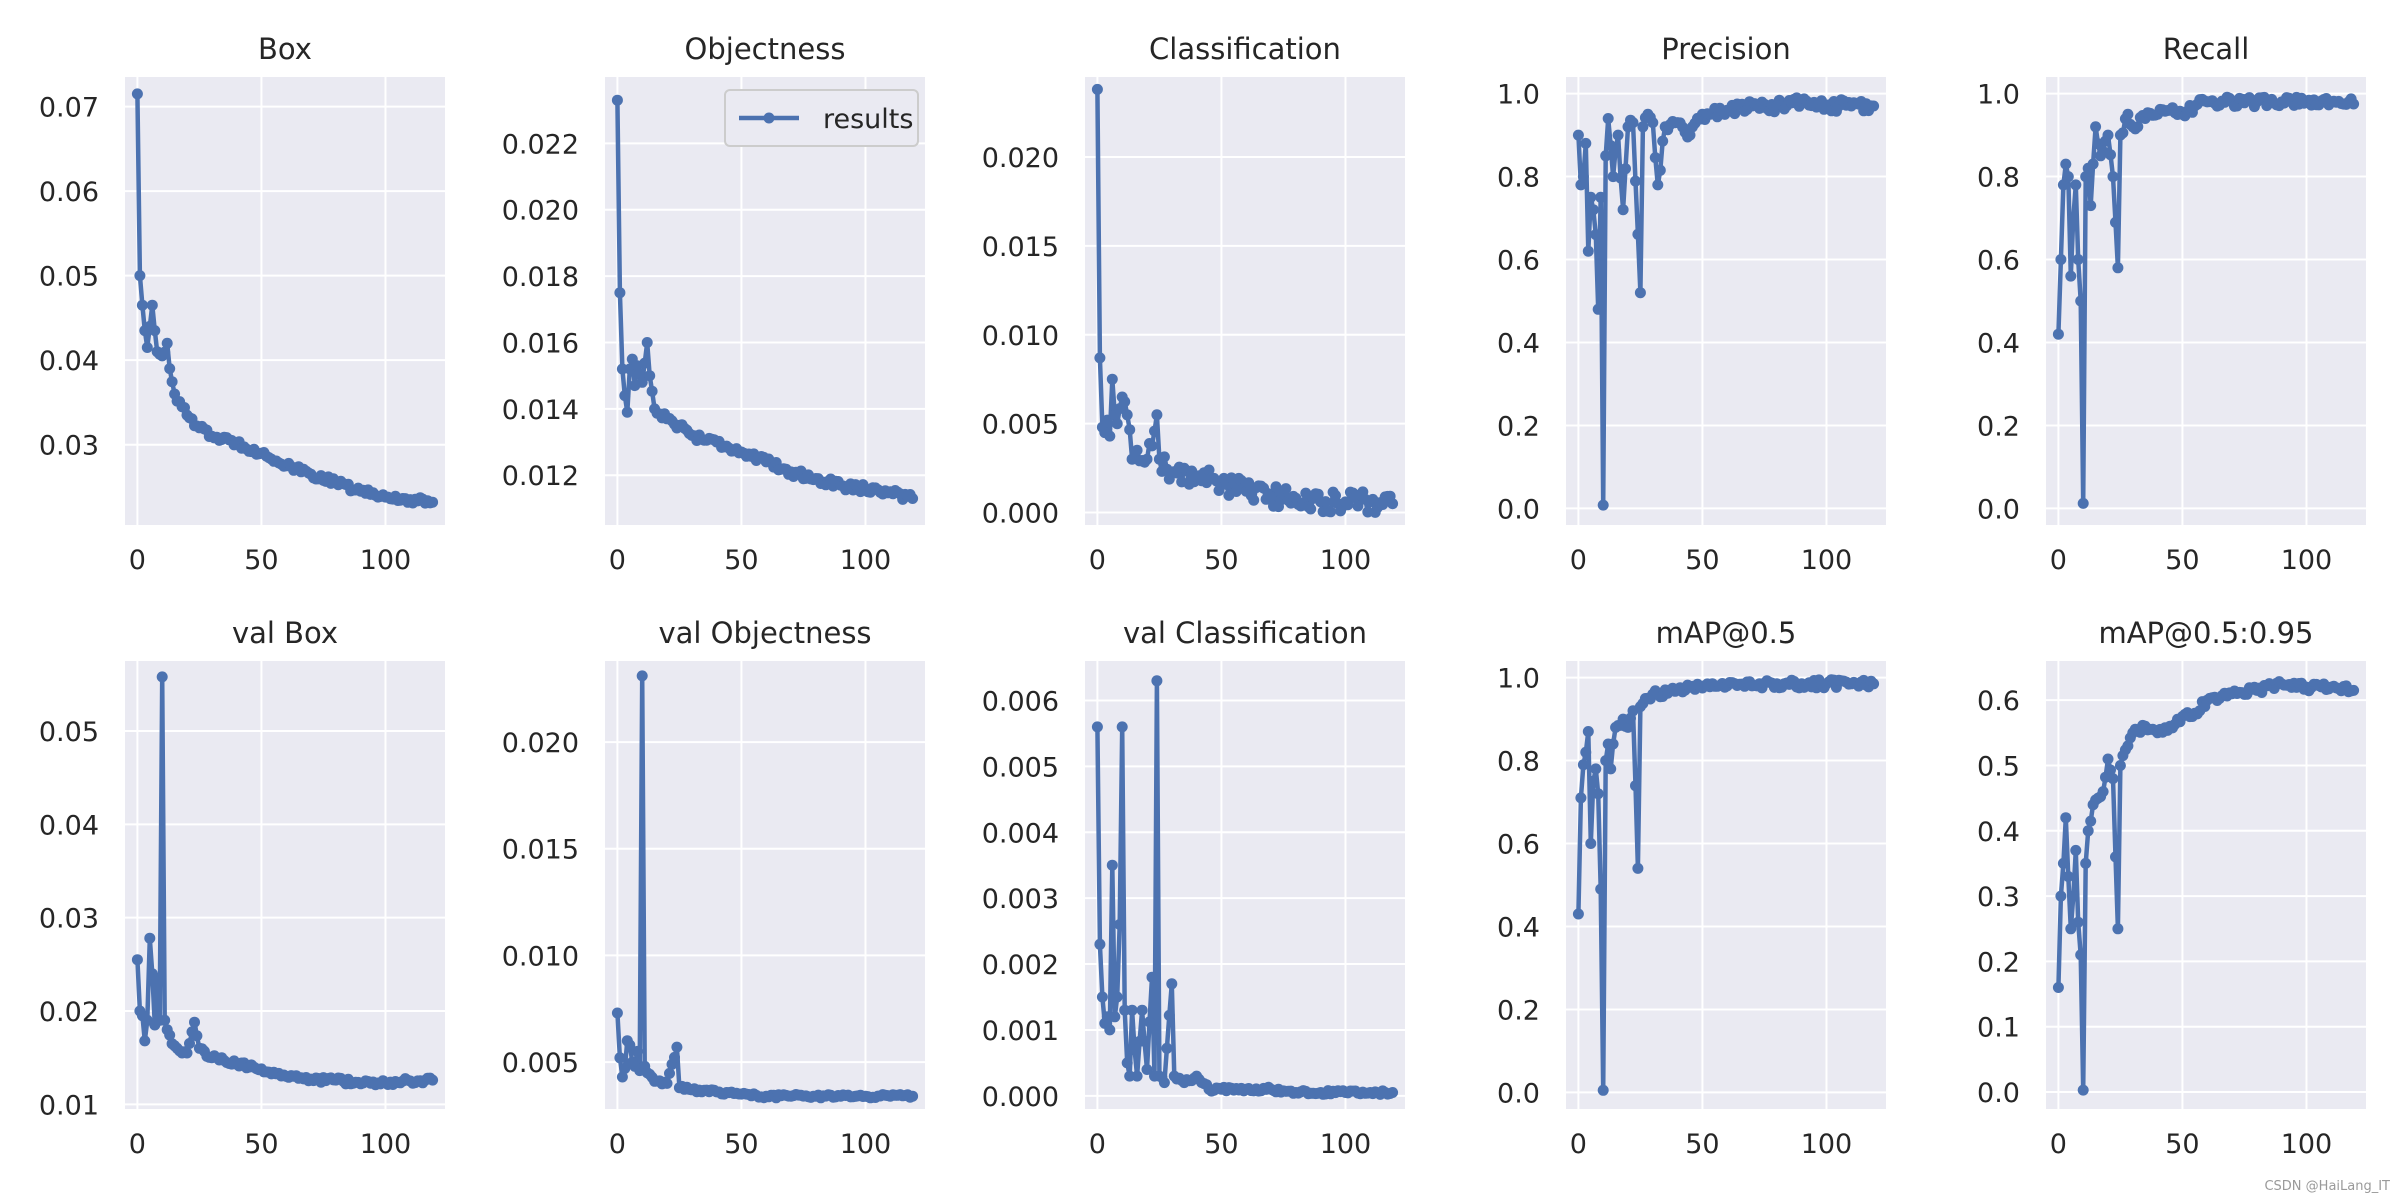 The image size is (2400, 1200). What do you see at coordinates (69, 361) in the screenshot?
I see `y-tick-label: 0.04` at bounding box center [69, 361].